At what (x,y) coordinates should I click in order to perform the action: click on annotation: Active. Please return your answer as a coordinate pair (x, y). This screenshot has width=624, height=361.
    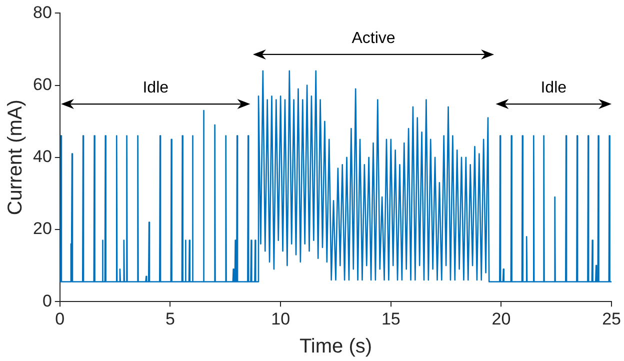
    Looking at the image, I should click on (374, 38).